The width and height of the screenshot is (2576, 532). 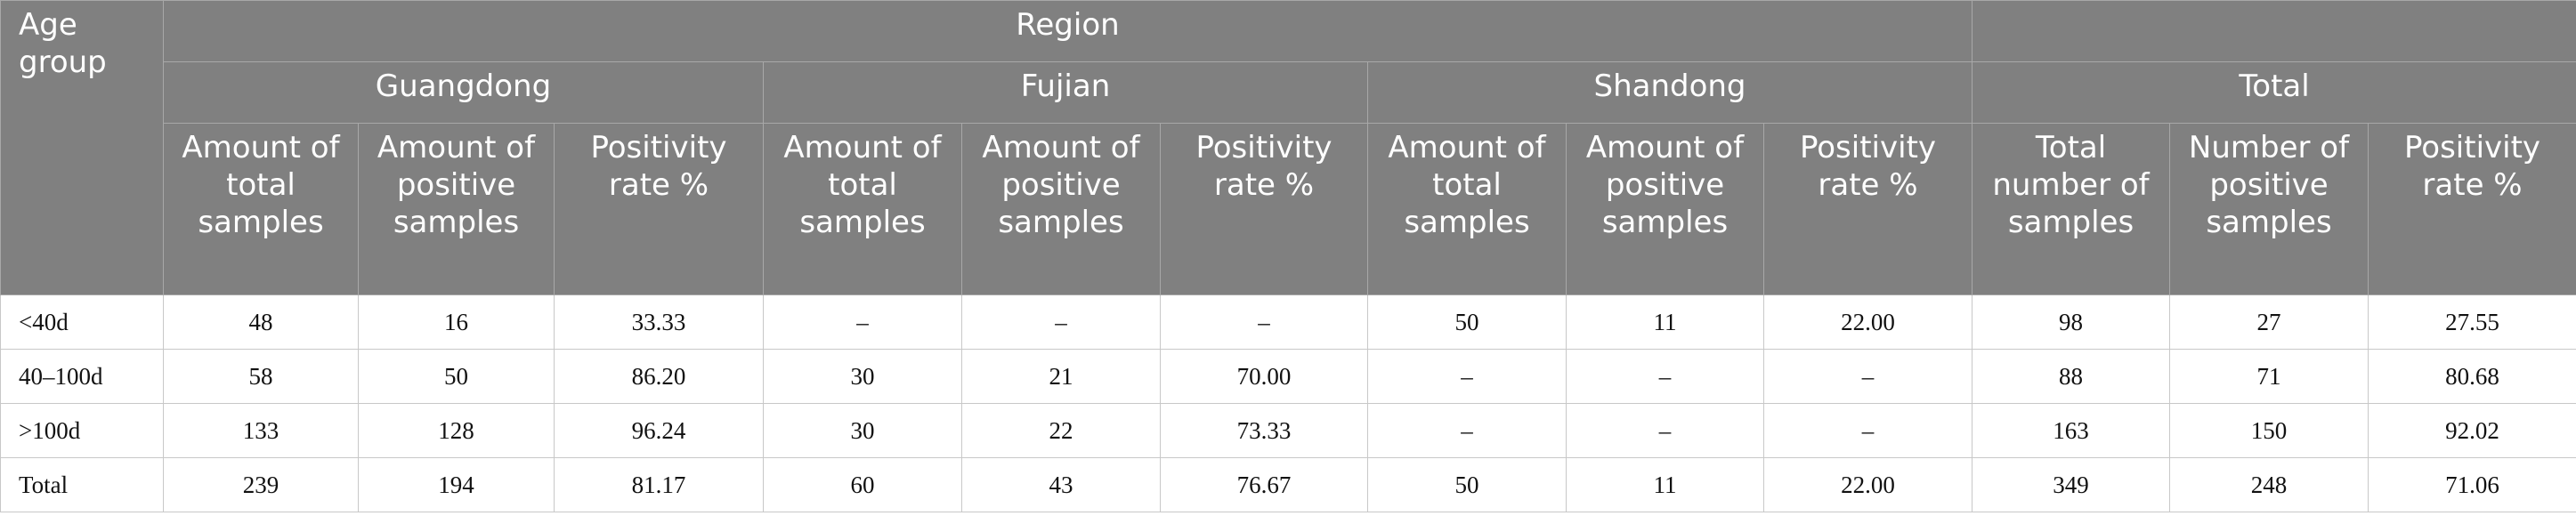 What do you see at coordinates (82, 430) in the screenshot?
I see `row-label: >100d` at bounding box center [82, 430].